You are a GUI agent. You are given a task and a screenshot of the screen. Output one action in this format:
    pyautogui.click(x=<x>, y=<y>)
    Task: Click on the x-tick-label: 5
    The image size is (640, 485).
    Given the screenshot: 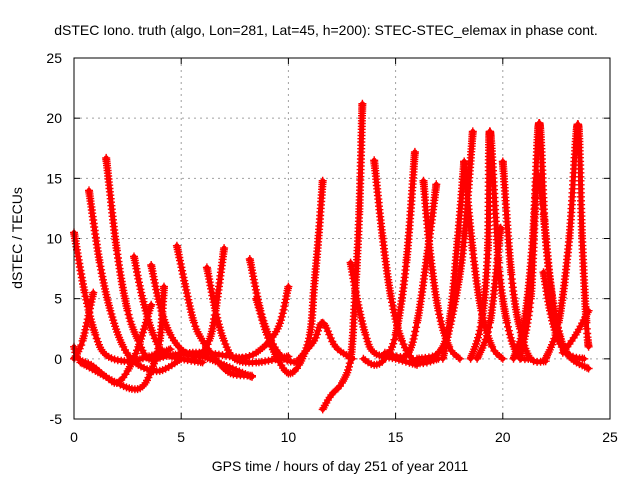 What is the action you would take?
    pyautogui.click(x=181, y=437)
    